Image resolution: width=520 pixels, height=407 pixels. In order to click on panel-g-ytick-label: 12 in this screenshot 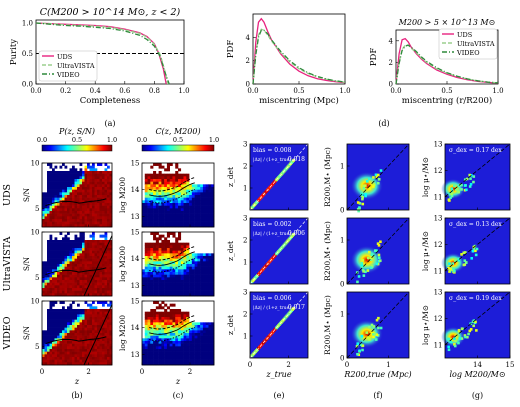, I will do `click(438, 319)`.